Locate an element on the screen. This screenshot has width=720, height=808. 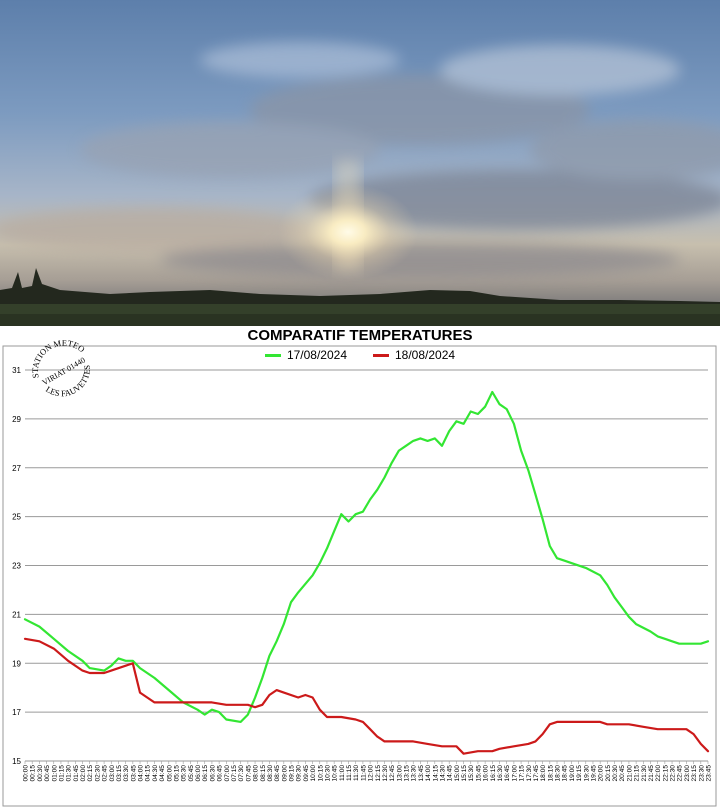
x-tick-label: 08:15 is located at coordinates (263, 773).